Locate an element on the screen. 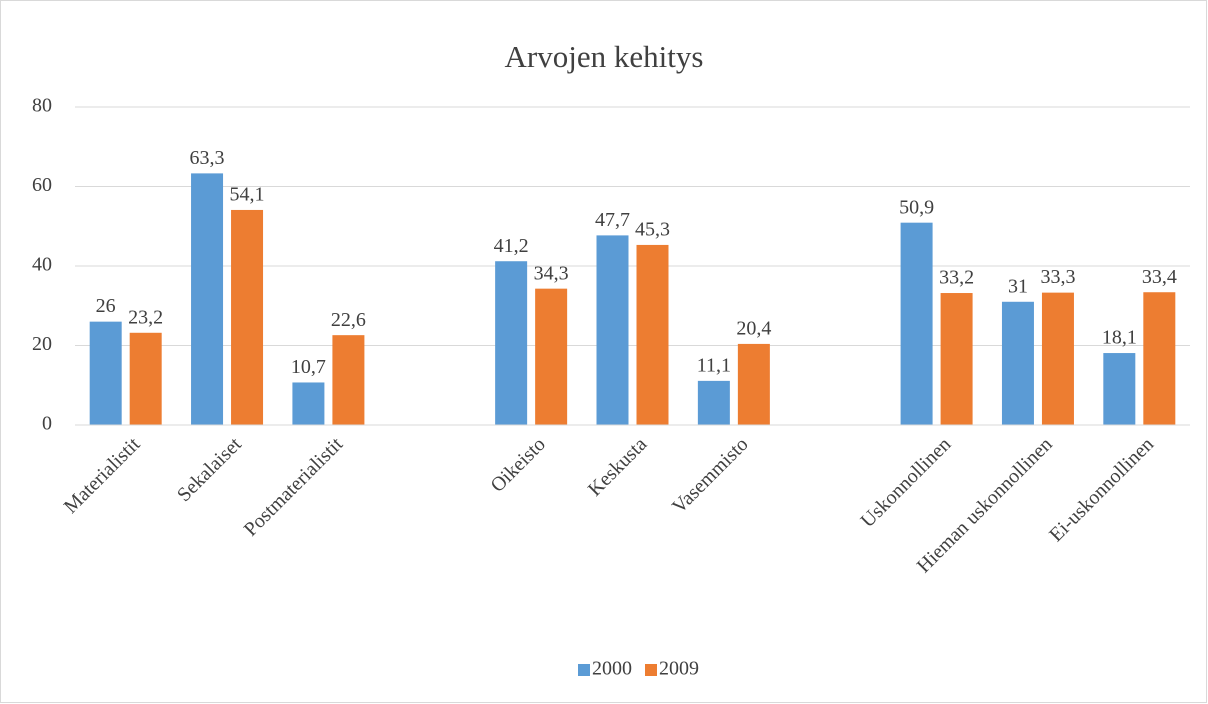 The image size is (1208, 704). y-tick-label: 40 is located at coordinates (42, 265).